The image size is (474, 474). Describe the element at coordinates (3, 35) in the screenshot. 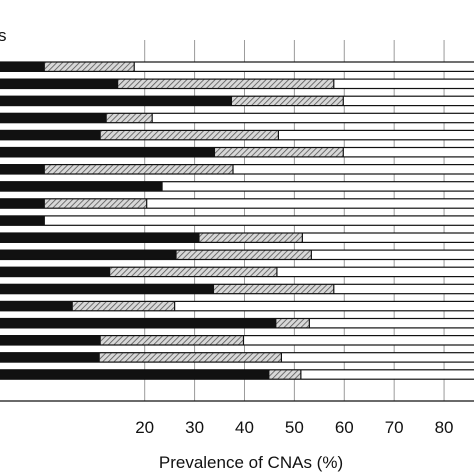

I see `legend-fragment: s` at that location.